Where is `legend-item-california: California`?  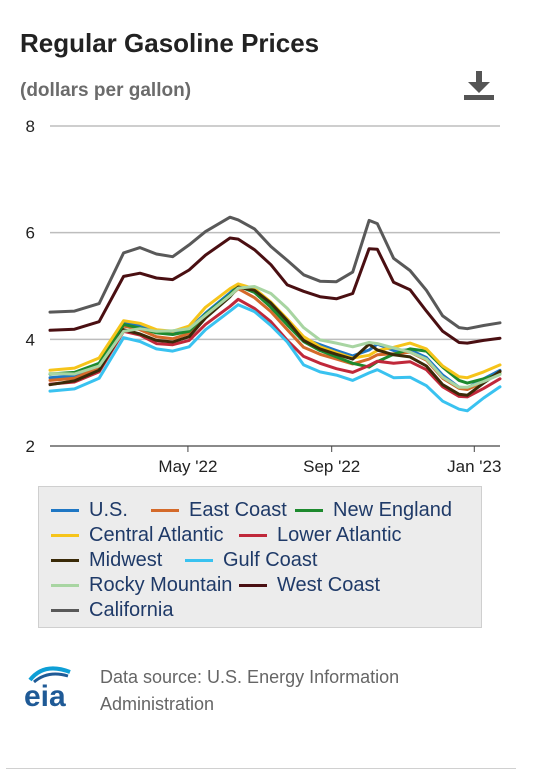
legend-item-california: California is located at coordinates (112, 610).